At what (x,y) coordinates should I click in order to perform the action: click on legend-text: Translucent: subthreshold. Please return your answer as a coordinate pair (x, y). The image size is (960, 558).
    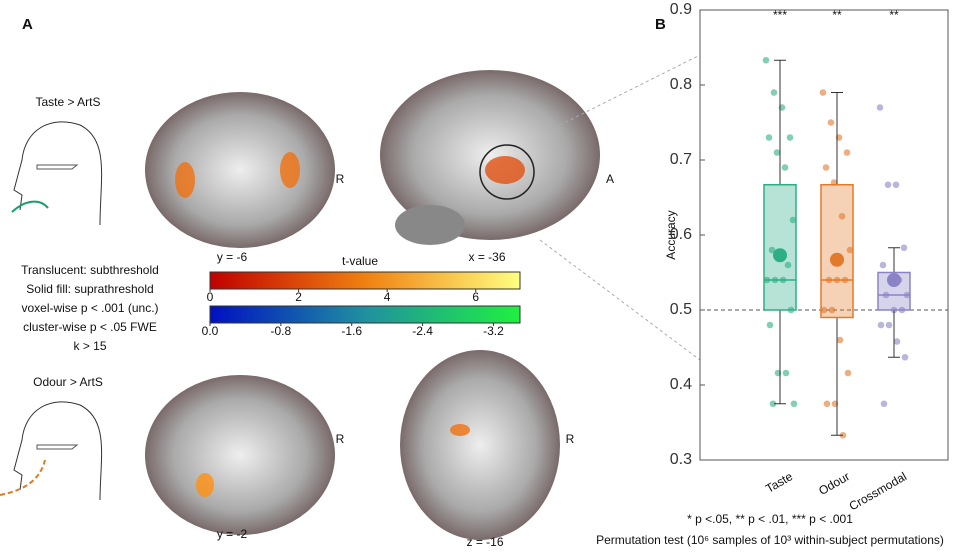
    Looking at the image, I should click on (90, 270).